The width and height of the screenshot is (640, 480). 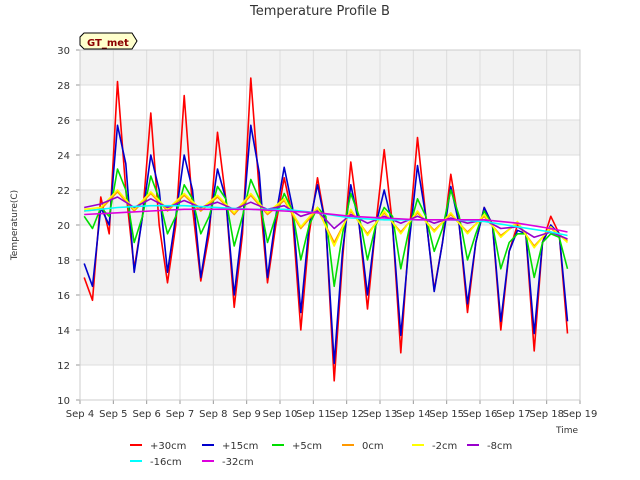 What do you see at coordinates (63, 331) in the screenshot?
I see `y-tick-label: 14` at bounding box center [63, 331].